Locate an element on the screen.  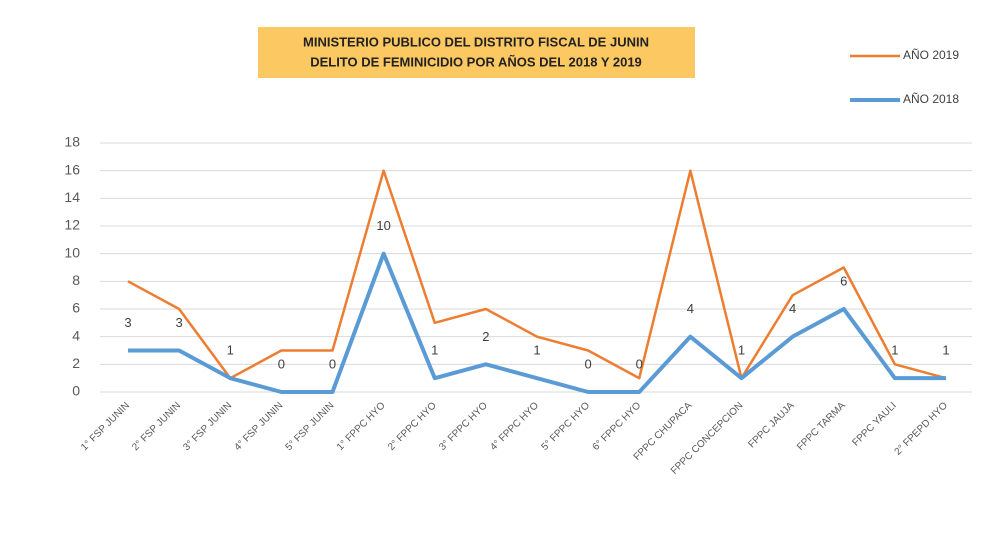
x-tick-label: 5° FSP JUNIN is located at coordinates (310, 426).